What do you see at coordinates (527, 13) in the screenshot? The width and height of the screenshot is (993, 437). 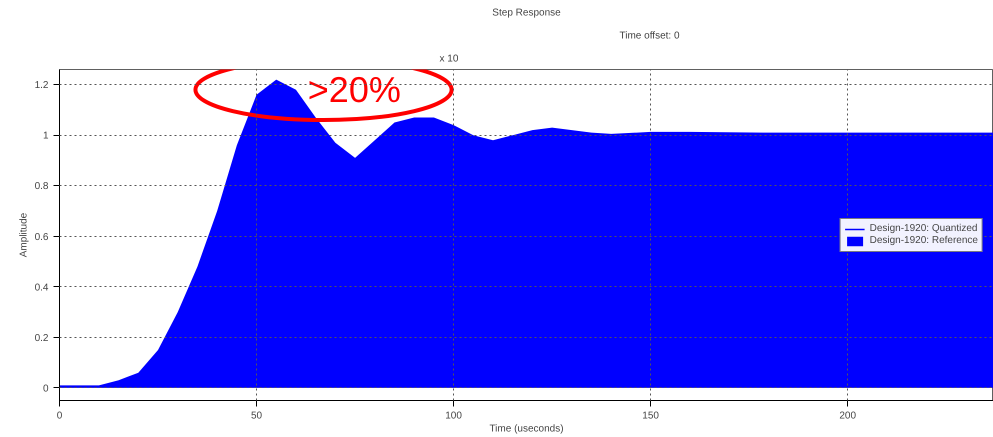 I see `chart-title: Step Response` at bounding box center [527, 13].